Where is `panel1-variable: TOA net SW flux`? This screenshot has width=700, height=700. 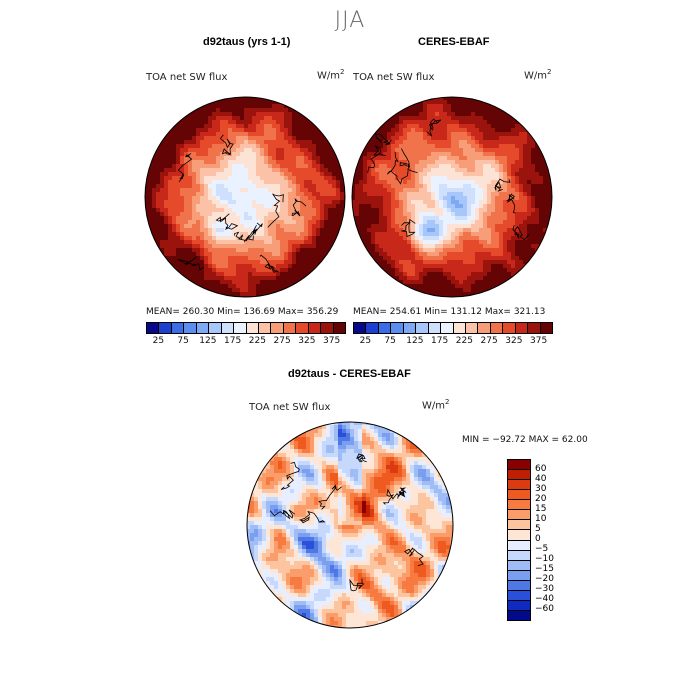
panel1-variable: TOA net SW flux is located at coordinates (187, 77).